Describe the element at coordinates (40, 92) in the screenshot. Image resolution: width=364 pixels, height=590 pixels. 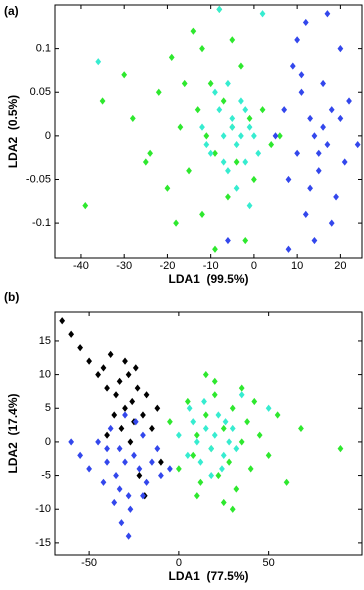
I see `y-tick-label: 0.05` at that location.